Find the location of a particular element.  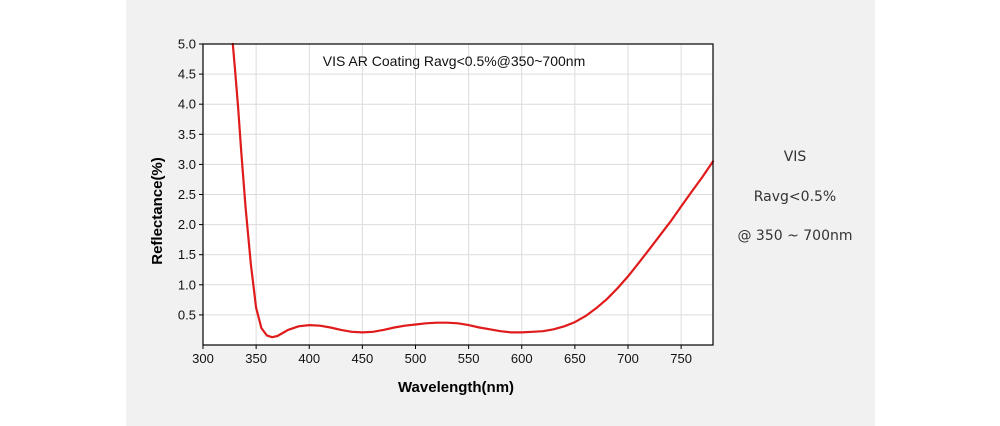

x-tick-label: 400 is located at coordinates (309, 358).